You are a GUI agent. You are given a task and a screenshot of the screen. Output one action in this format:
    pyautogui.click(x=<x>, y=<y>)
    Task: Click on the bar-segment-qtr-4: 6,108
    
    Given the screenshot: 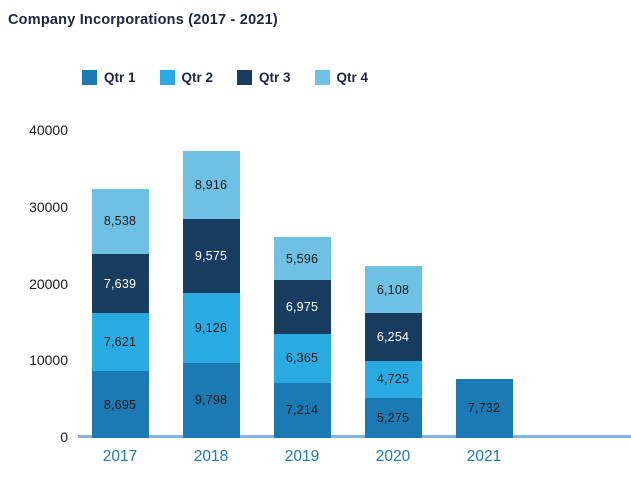 What is the action you would take?
    pyautogui.click(x=393, y=290)
    